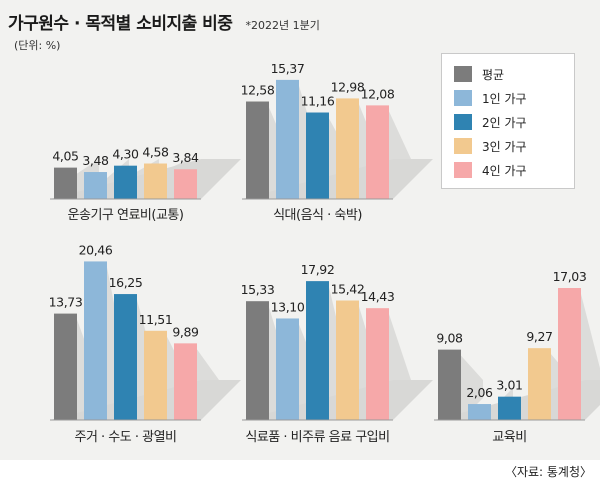 Image resolution: width=600 pixels, height=484 pixels. Describe the element at coordinates (317, 437) in the screenshot. I see `category-label: 식료품 · 비주류 음료 구입비` at that location.